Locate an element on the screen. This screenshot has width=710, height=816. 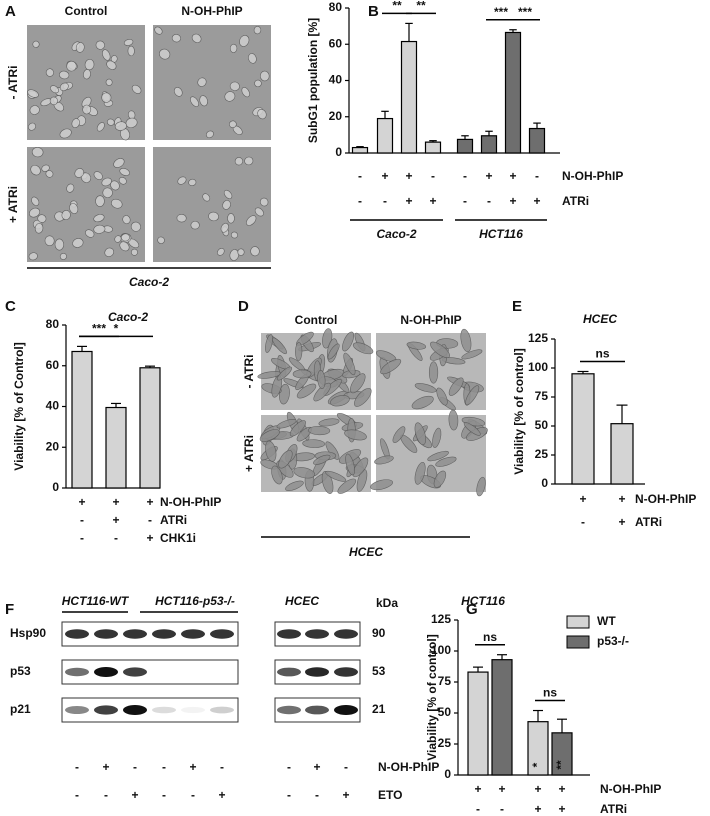
y-tick-label: 125 is located at coordinates (441, 619).